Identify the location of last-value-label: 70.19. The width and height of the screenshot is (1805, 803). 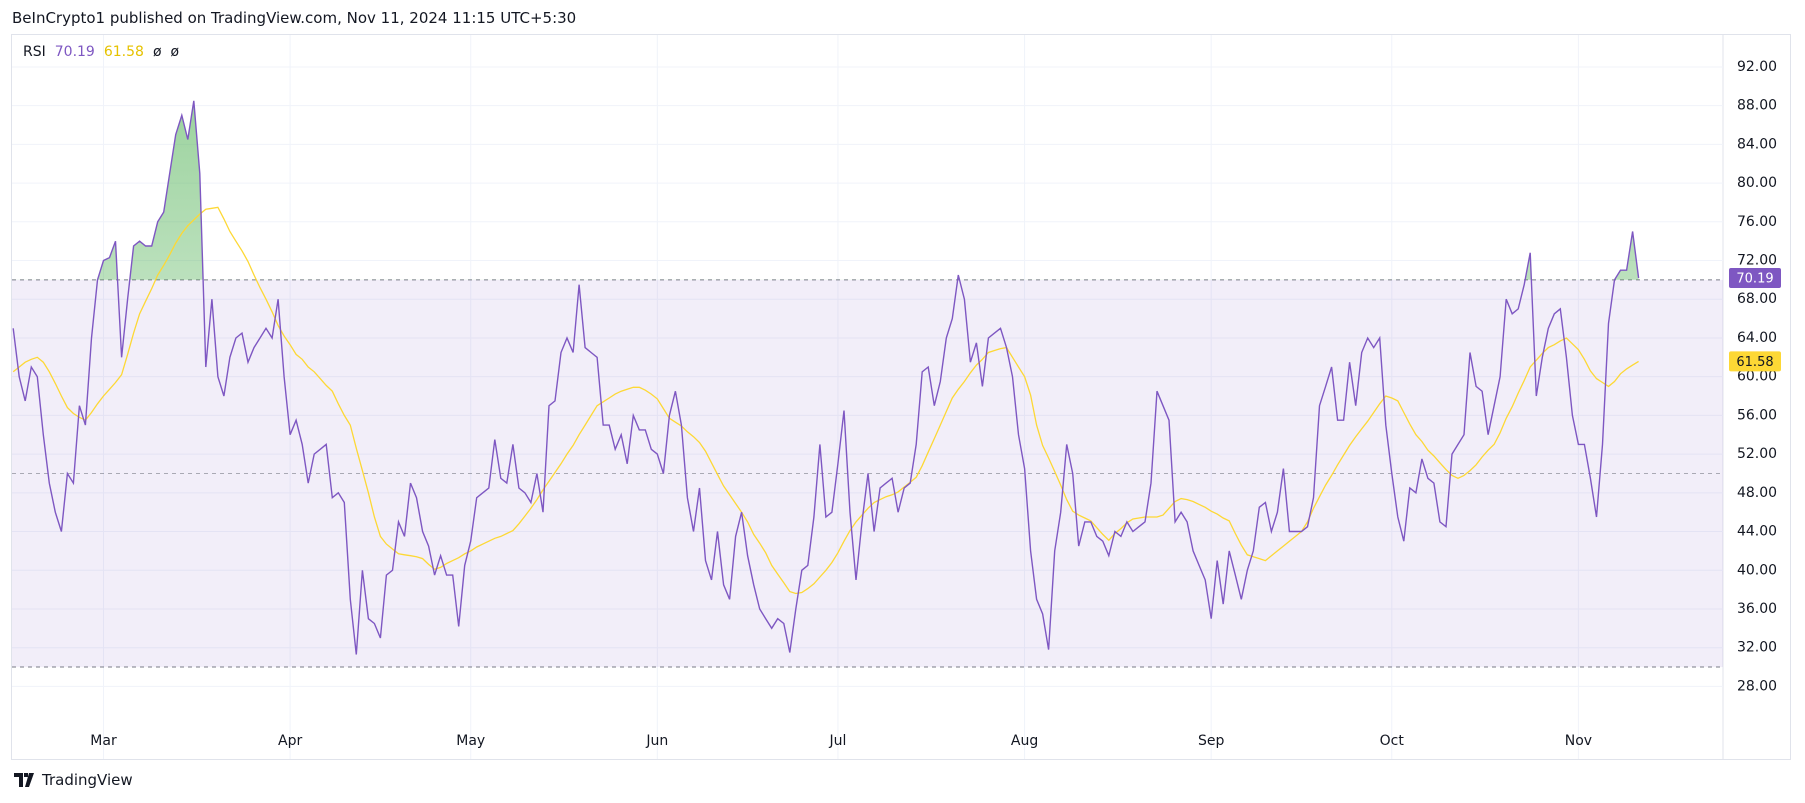
(1754, 279).